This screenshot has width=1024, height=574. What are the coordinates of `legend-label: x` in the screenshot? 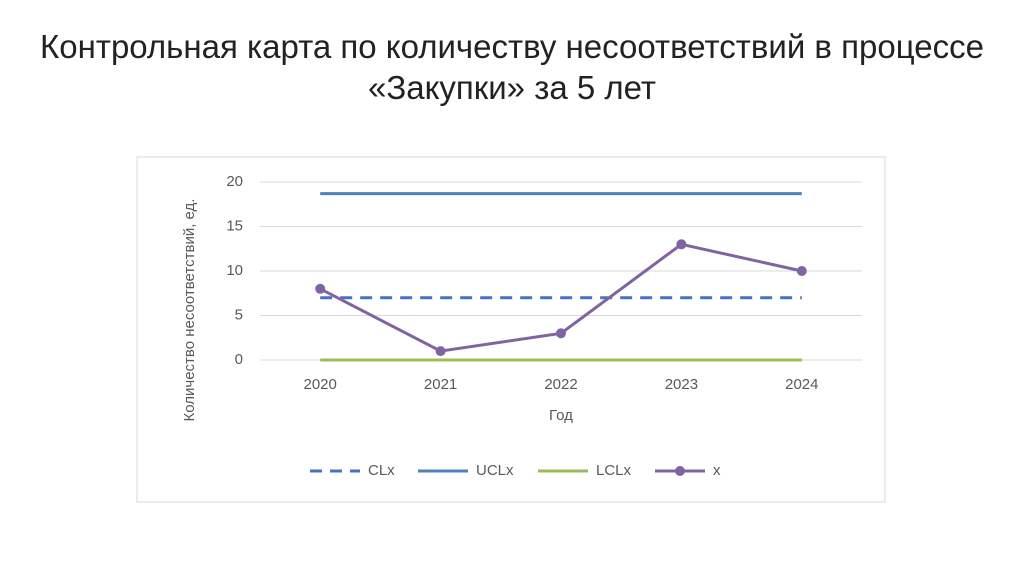 It's located at (717, 470).